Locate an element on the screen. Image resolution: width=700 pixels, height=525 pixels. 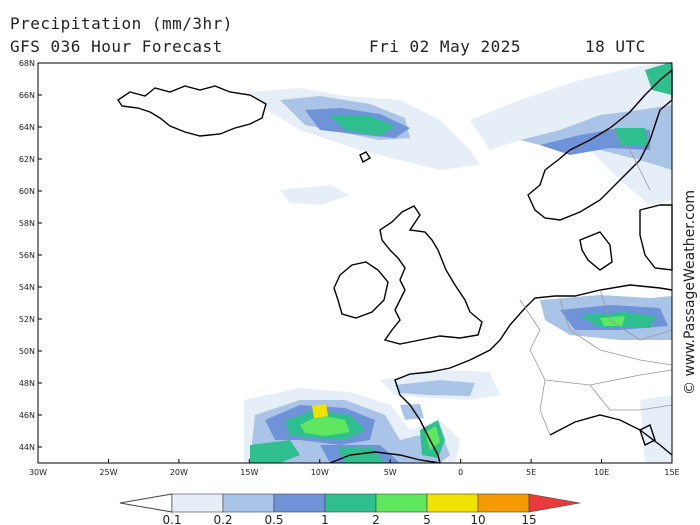
lon-tick-label: 10W is located at coordinates (320, 472).